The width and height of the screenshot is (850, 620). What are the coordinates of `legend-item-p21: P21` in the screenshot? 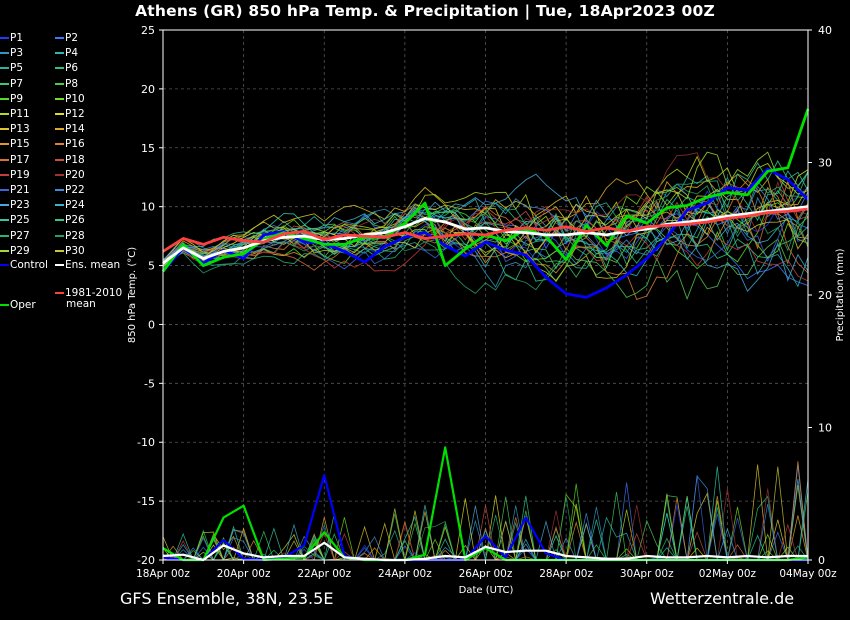 It's located at (15, 190).